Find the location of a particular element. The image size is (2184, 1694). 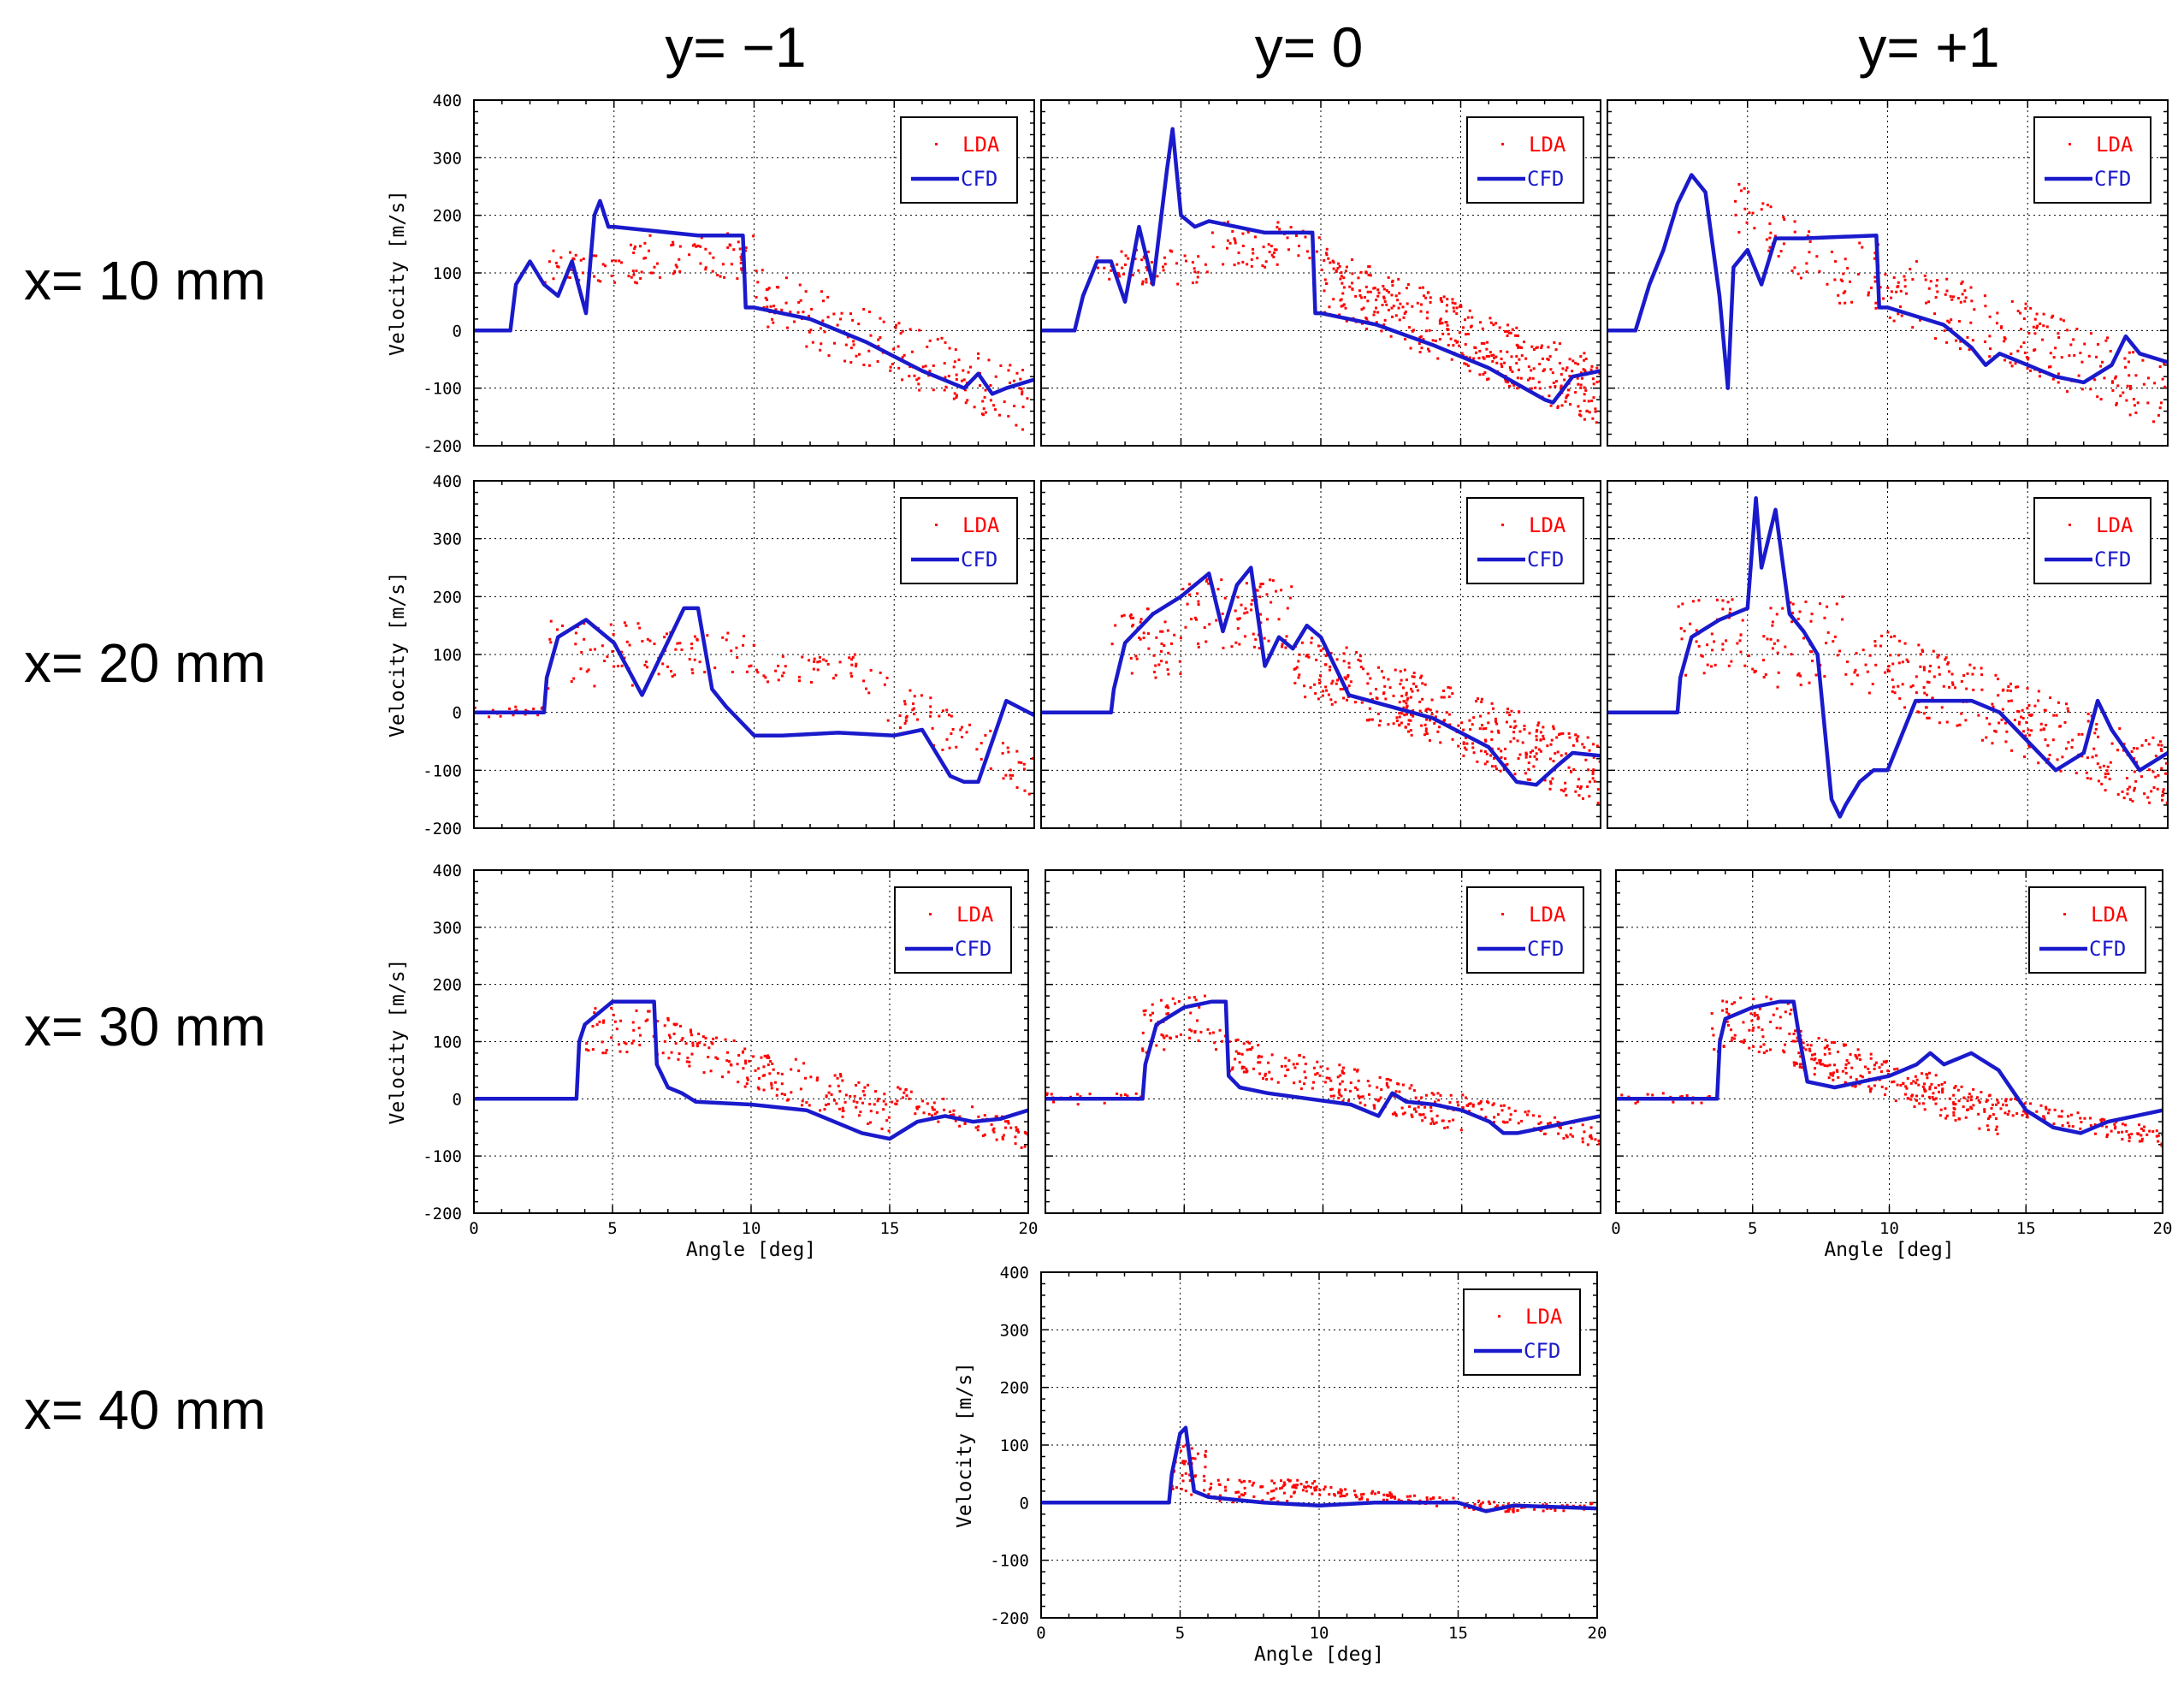

legend-cfd-label: CFD is located at coordinates (2107, 949).